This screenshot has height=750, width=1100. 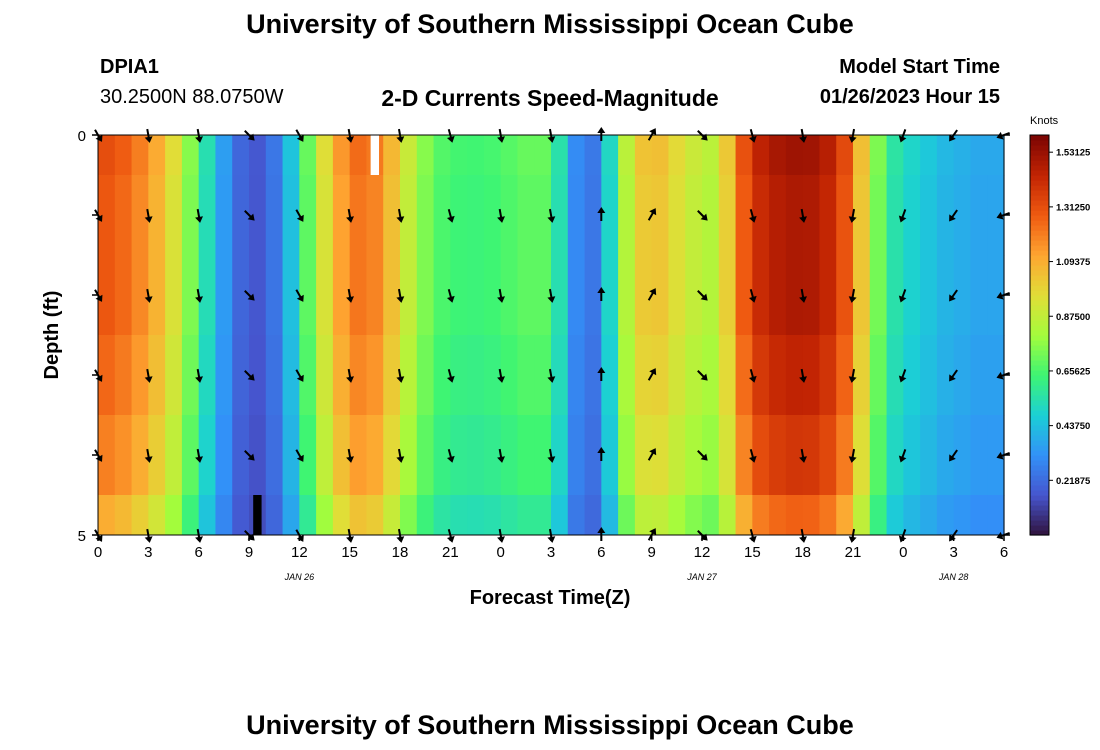 I want to click on date-label: JAN 26, so click(x=299, y=577).